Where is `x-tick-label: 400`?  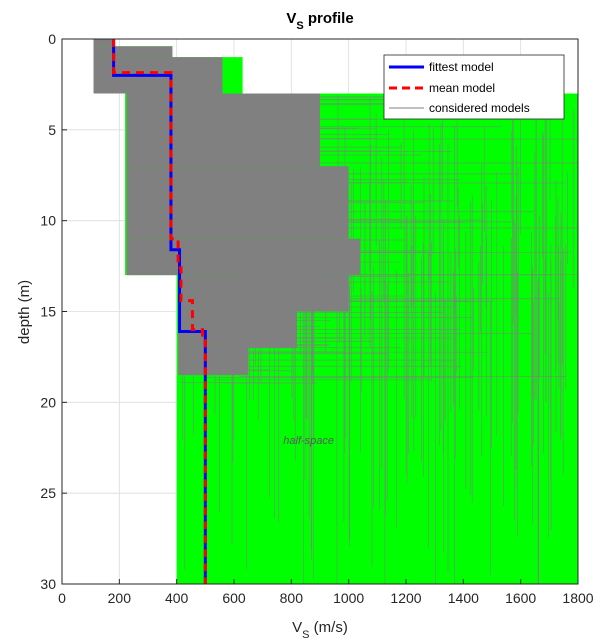
x-tick-label: 400 is located at coordinates (177, 598).